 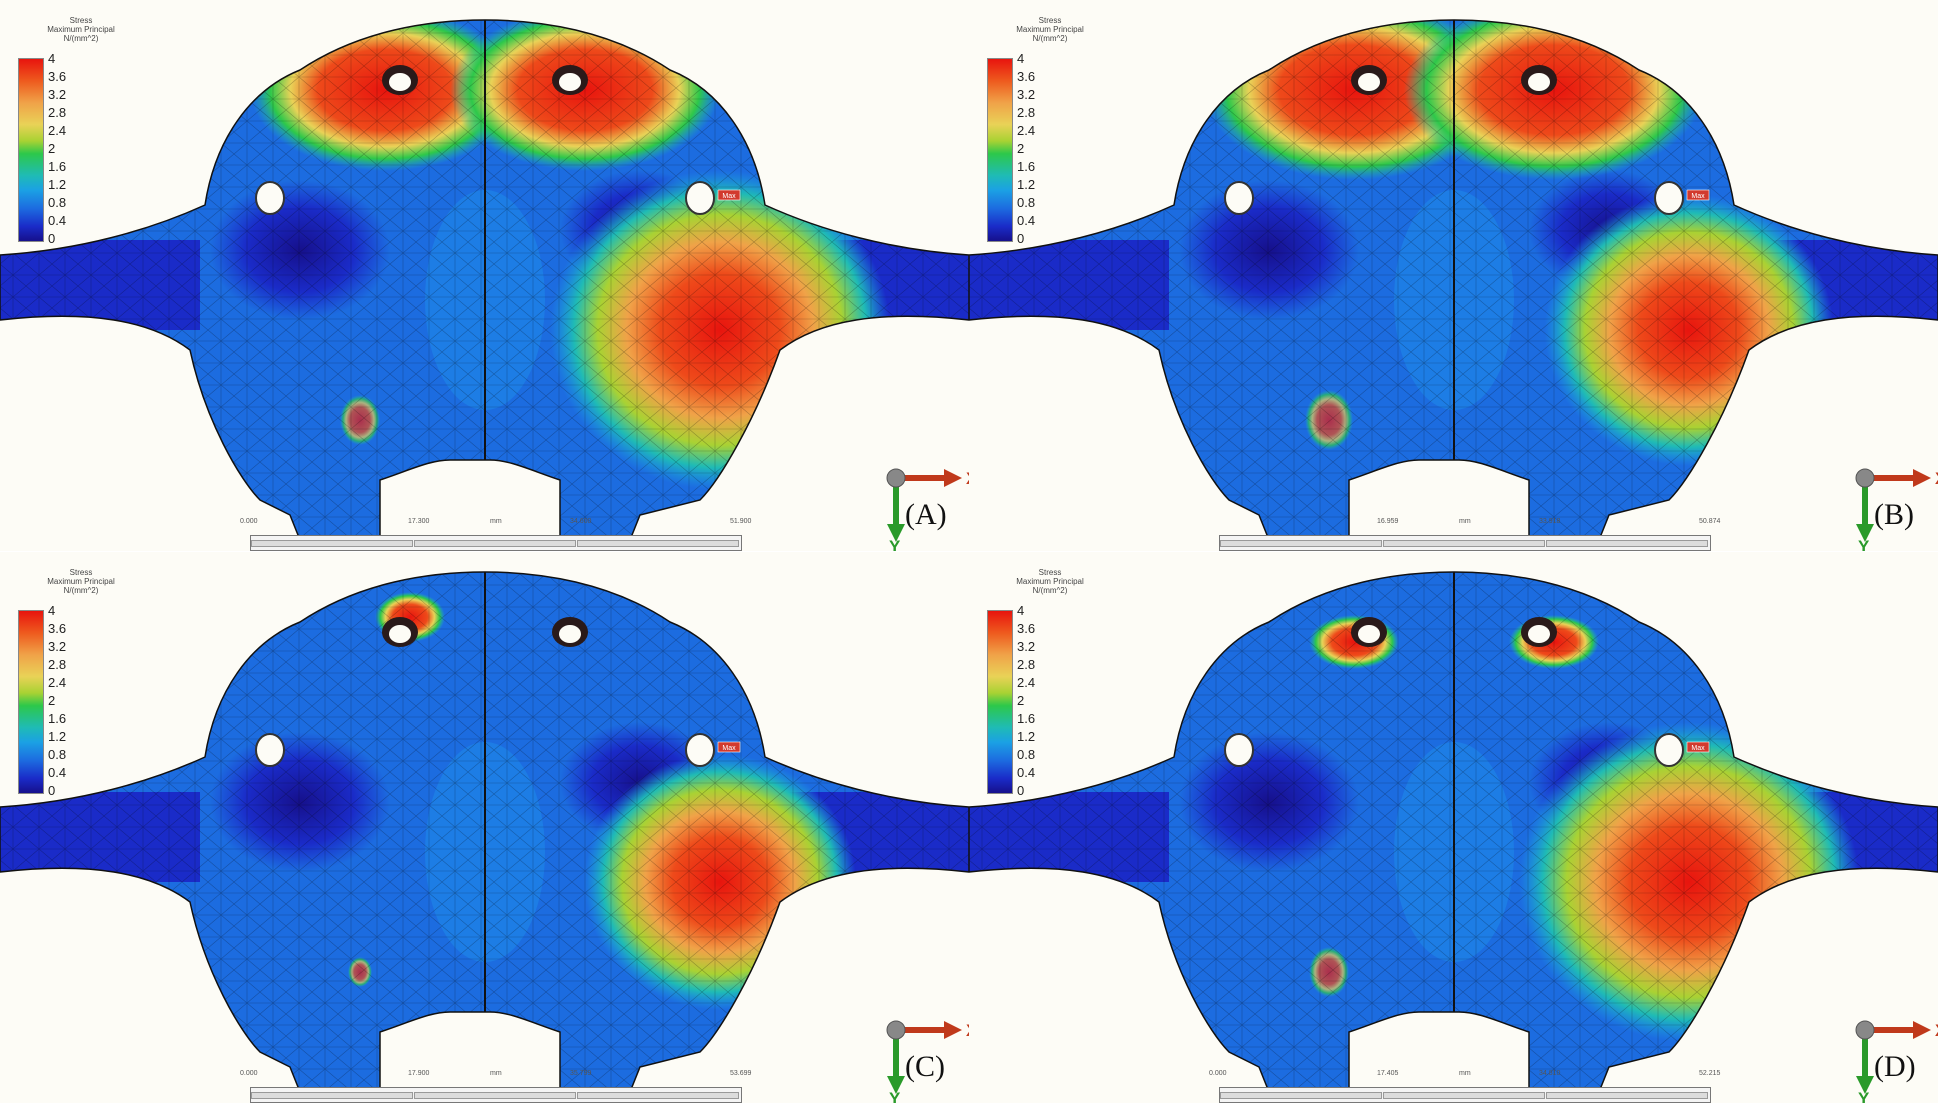 I want to click on panel-label: (C), so click(x=925, y=1066).